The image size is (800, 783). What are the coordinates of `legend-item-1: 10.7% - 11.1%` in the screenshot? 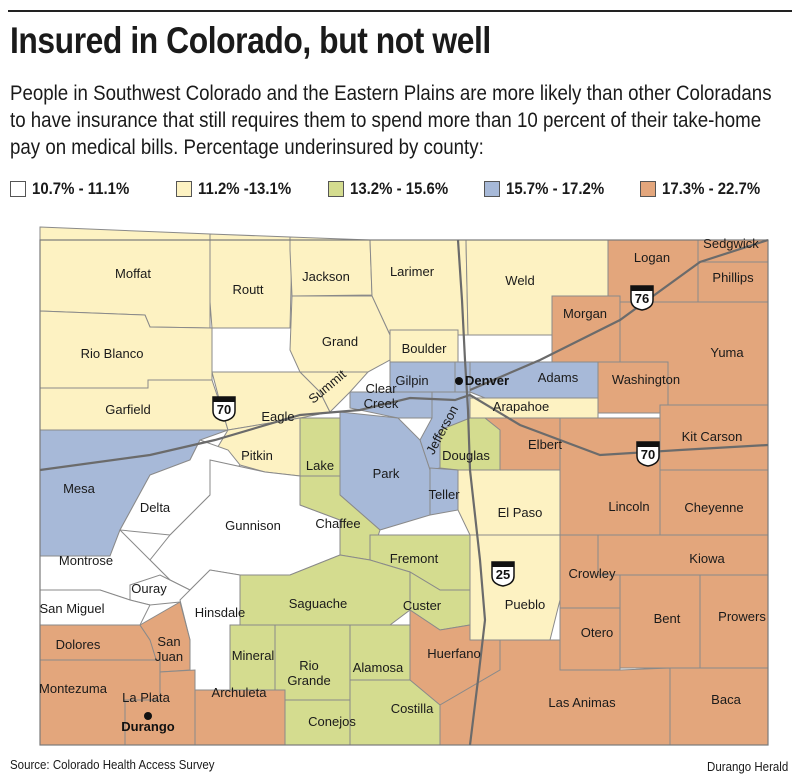 It's located at (76, 189).